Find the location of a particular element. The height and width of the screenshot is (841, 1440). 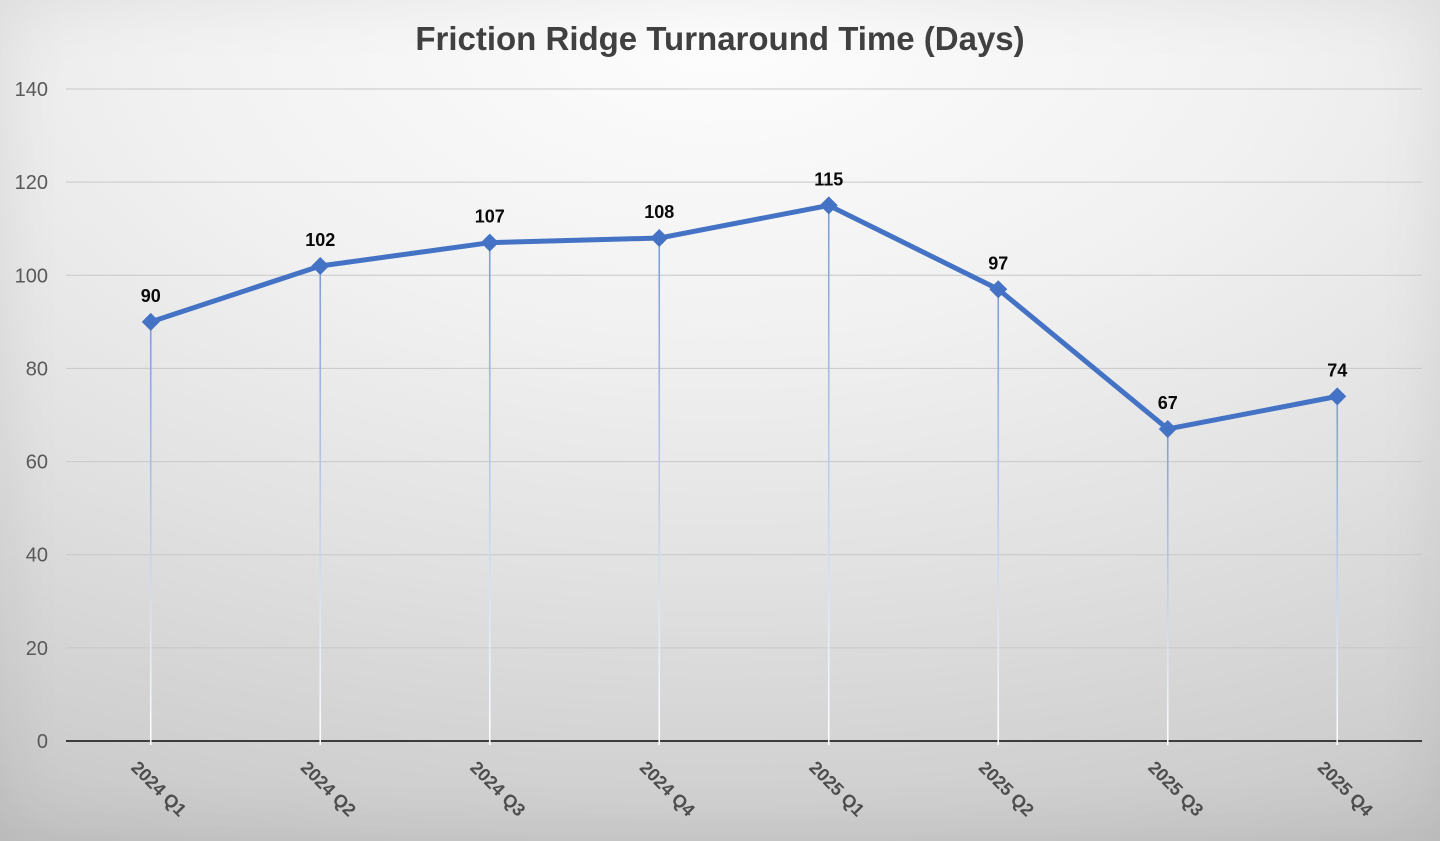

data-label: 97 is located at coordinates (998, 263).